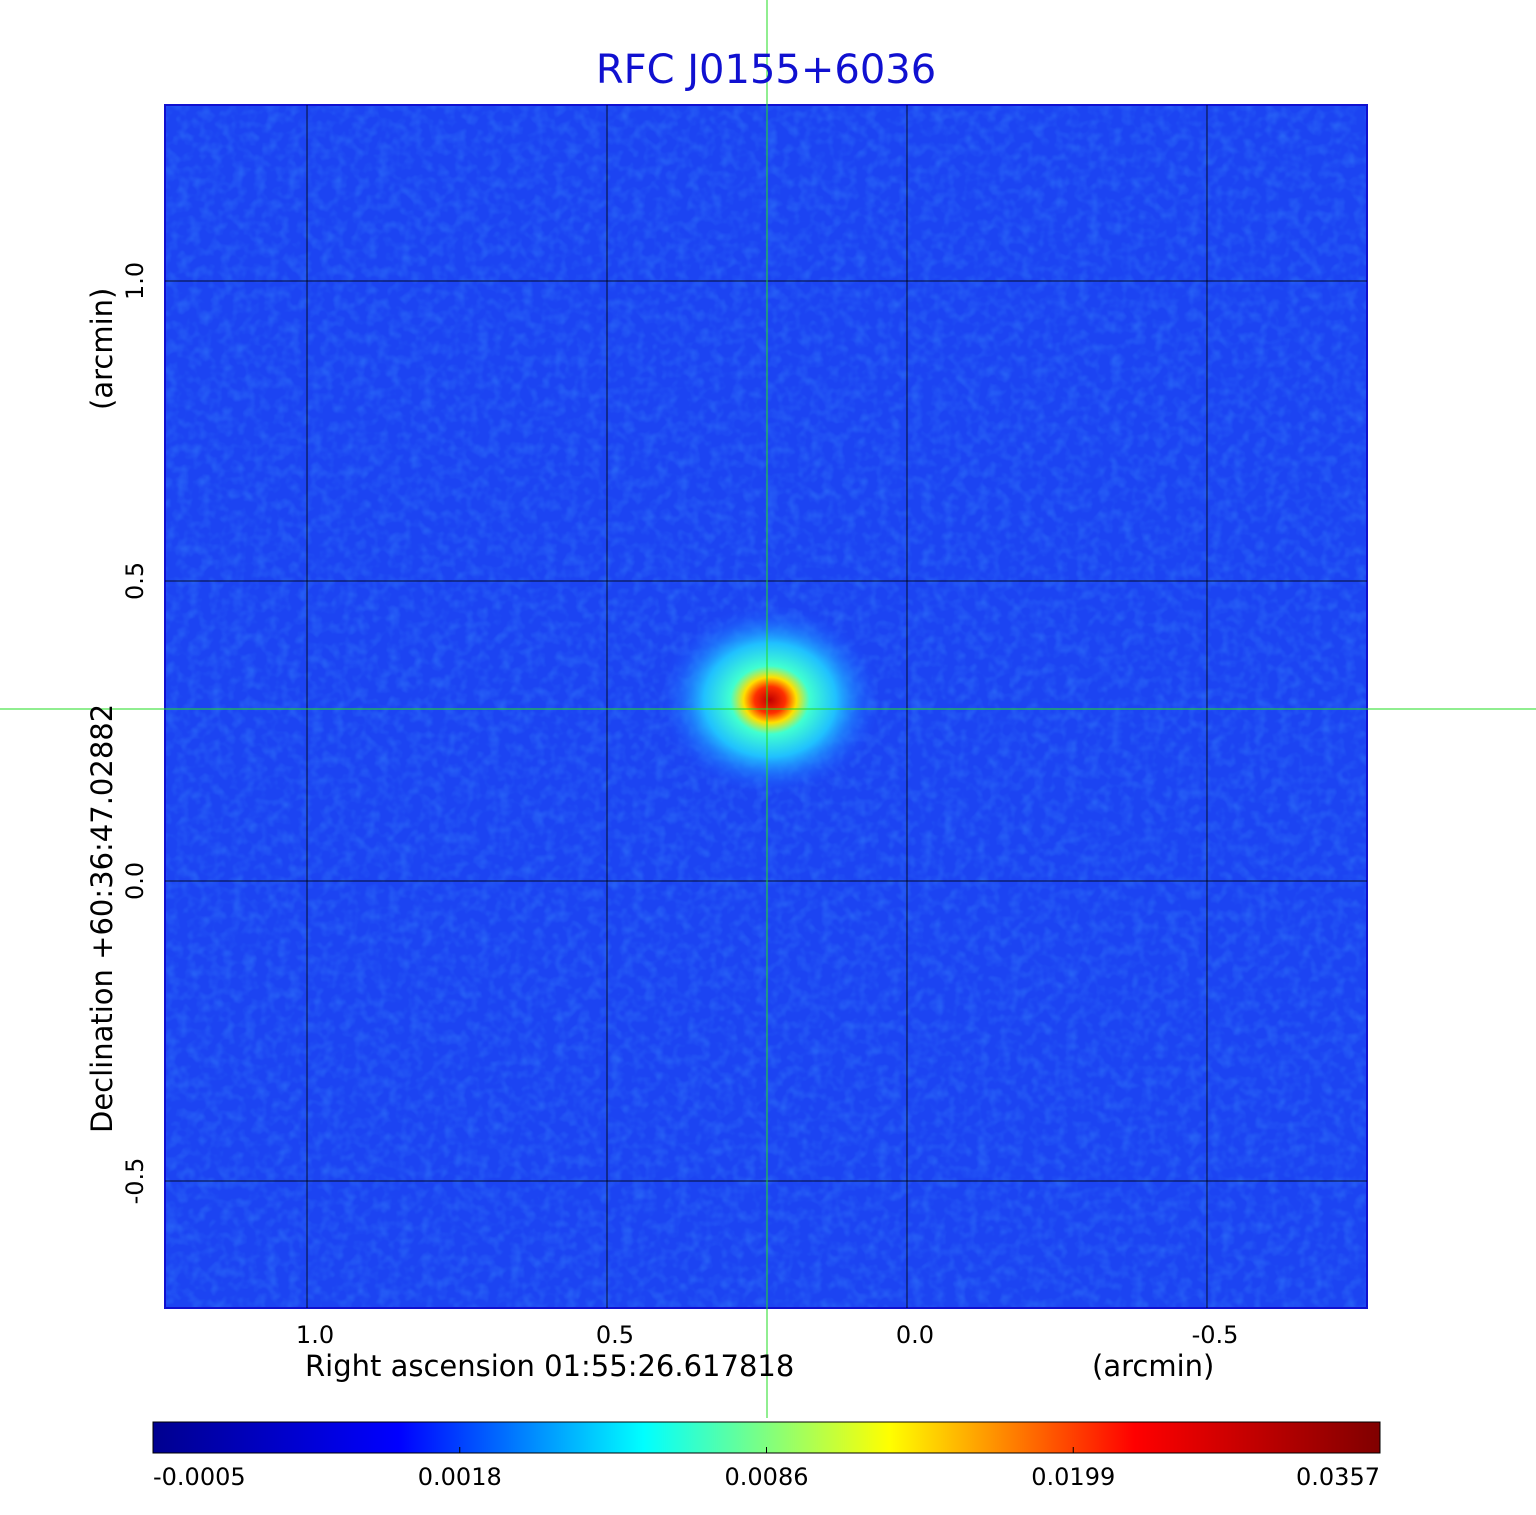 The height and width of the screenshot is (1515, 1536). What do you see at coordinates (1073, 1477) in the screenshot?
I see `colorbar-tick-label: 0.0199` at bounding box center [1073, 1477].